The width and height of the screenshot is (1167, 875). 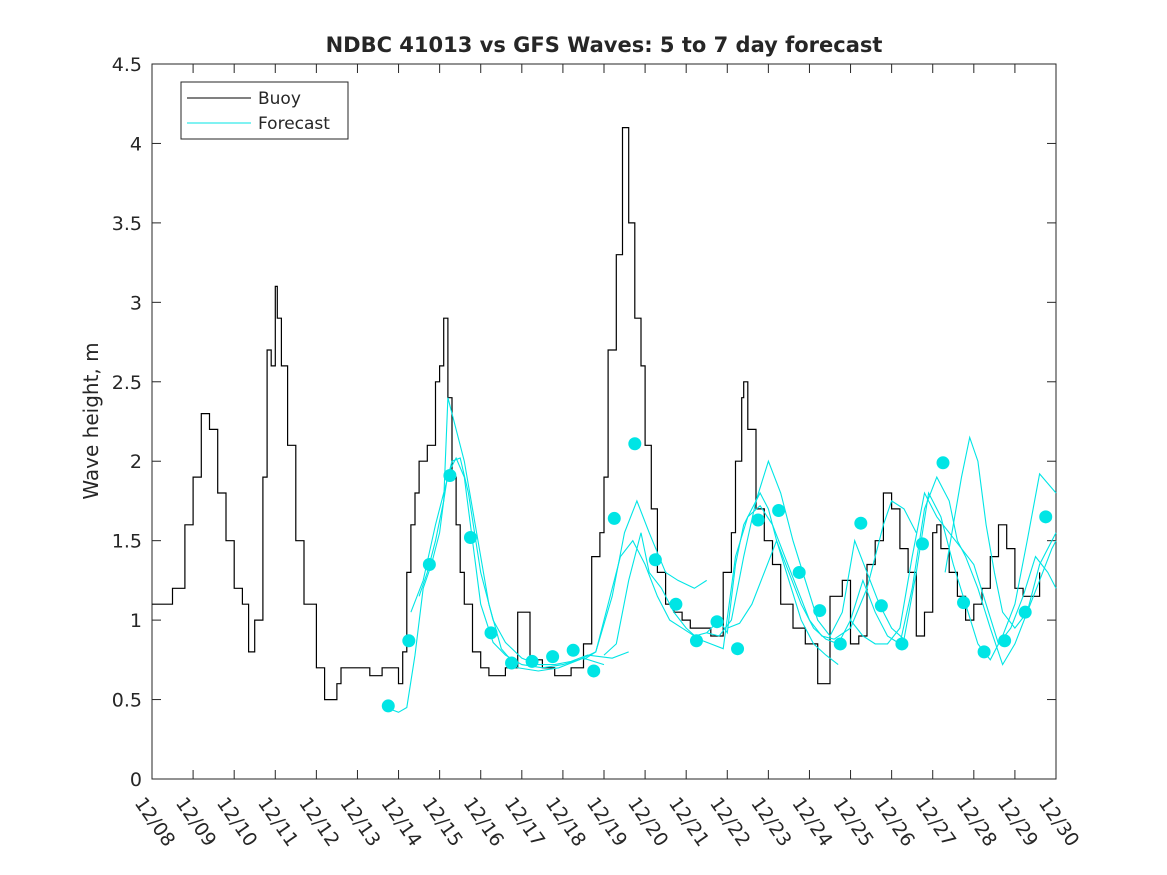 What do you see at coordinates (294, 124) in the screenshot?
I see `legend-forecast-label: Forecast` at bounding box center [294, 124].